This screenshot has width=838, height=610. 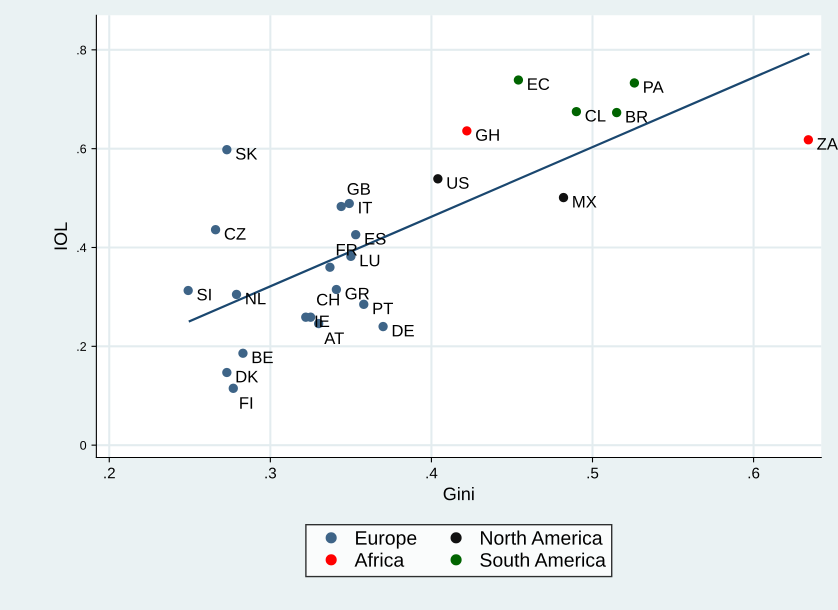 What do you see at coordinates (81, 50) in the screenshot?
I see `y-tick-label: .8` at bounding box center [81, 50].